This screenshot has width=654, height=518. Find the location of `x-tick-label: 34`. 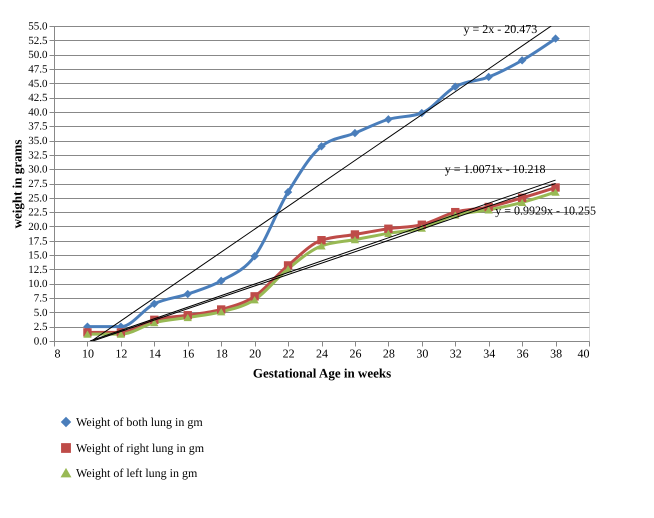

x-tick-label: 34 is located at coordinates (489, 353).